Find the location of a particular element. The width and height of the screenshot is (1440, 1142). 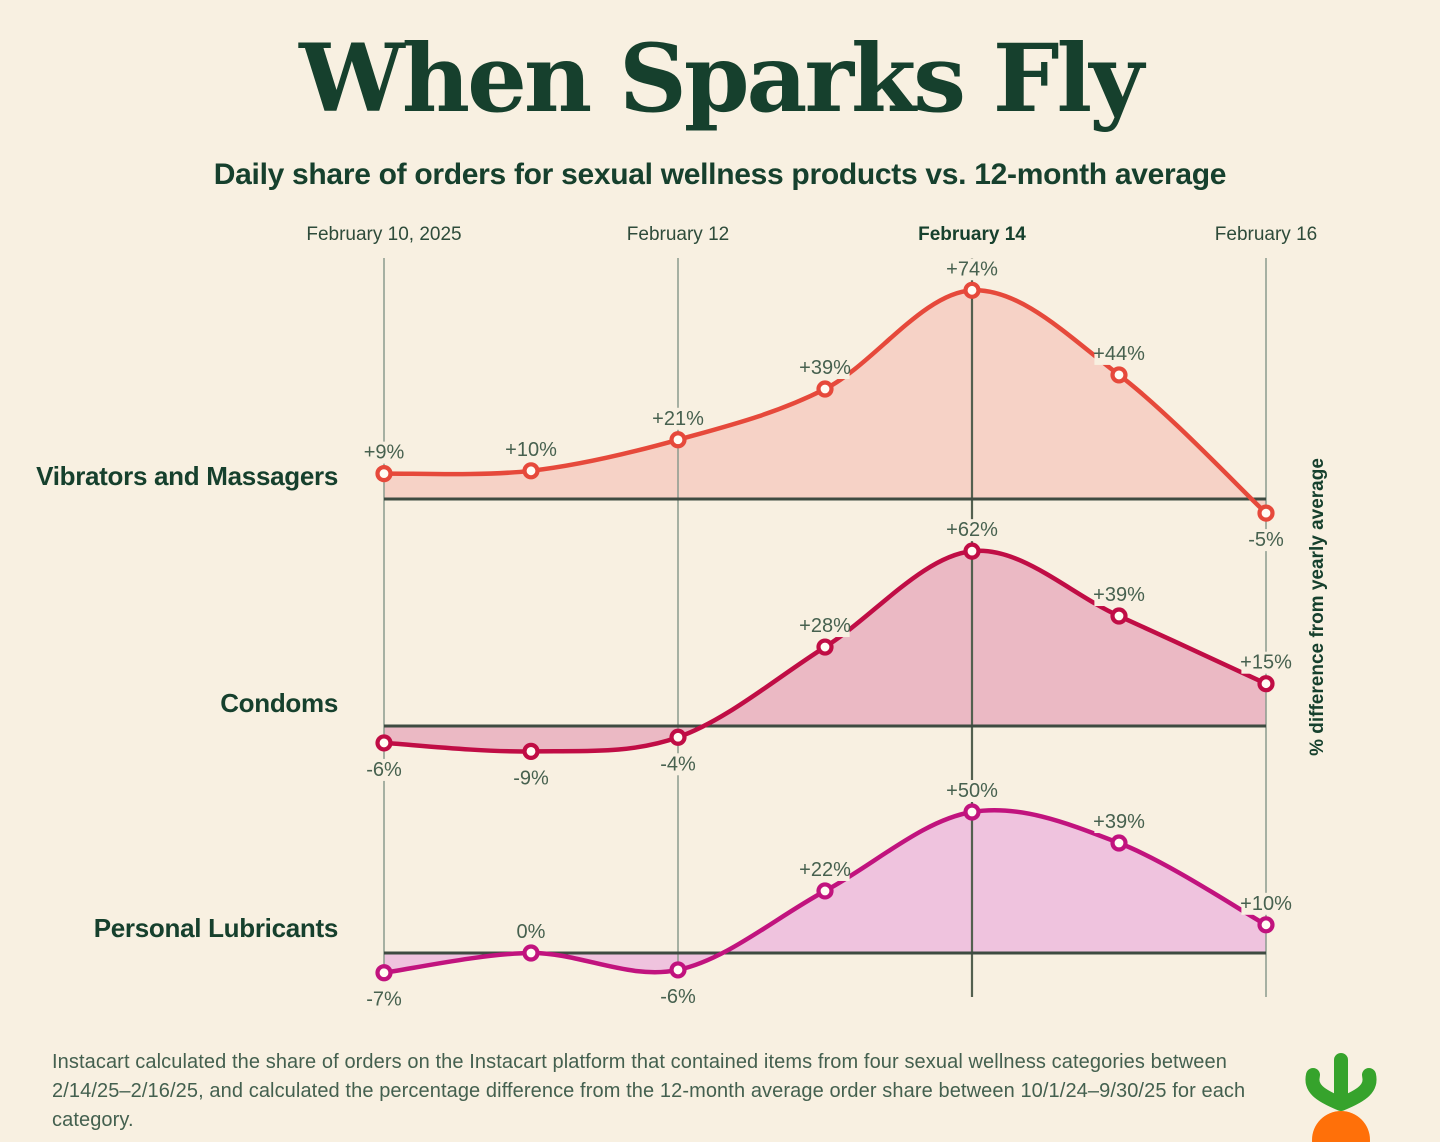

value-label-1-1: -9% is located at coordinates (531, 778).